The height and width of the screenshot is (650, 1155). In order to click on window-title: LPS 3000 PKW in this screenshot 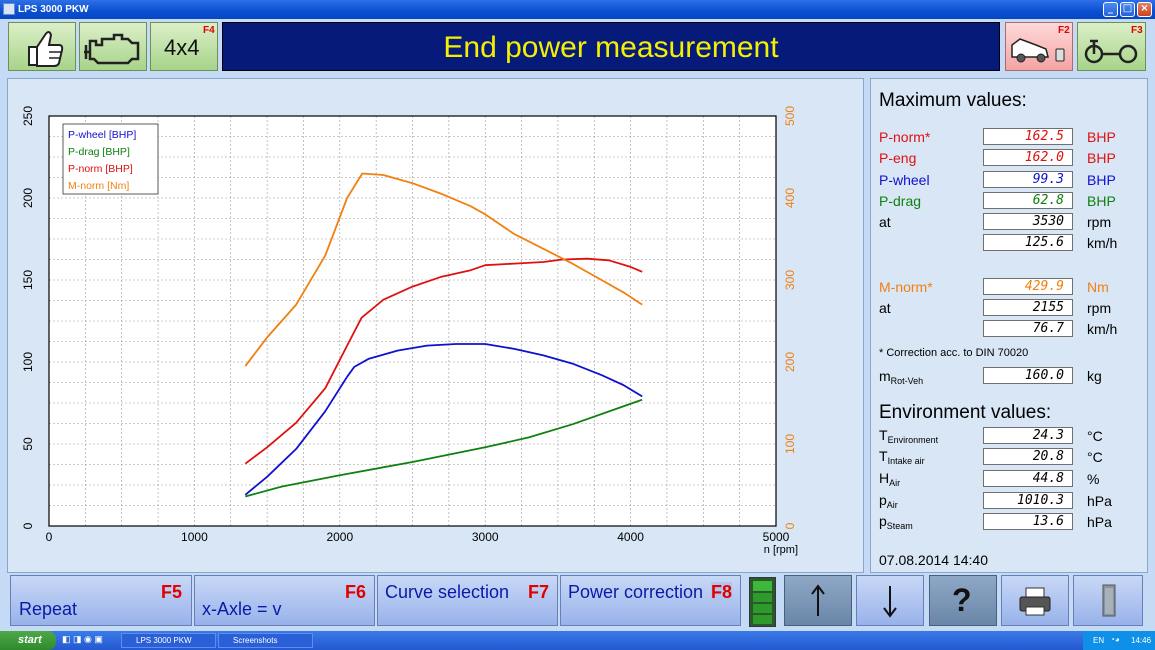, I will do `click(53, 9)`.